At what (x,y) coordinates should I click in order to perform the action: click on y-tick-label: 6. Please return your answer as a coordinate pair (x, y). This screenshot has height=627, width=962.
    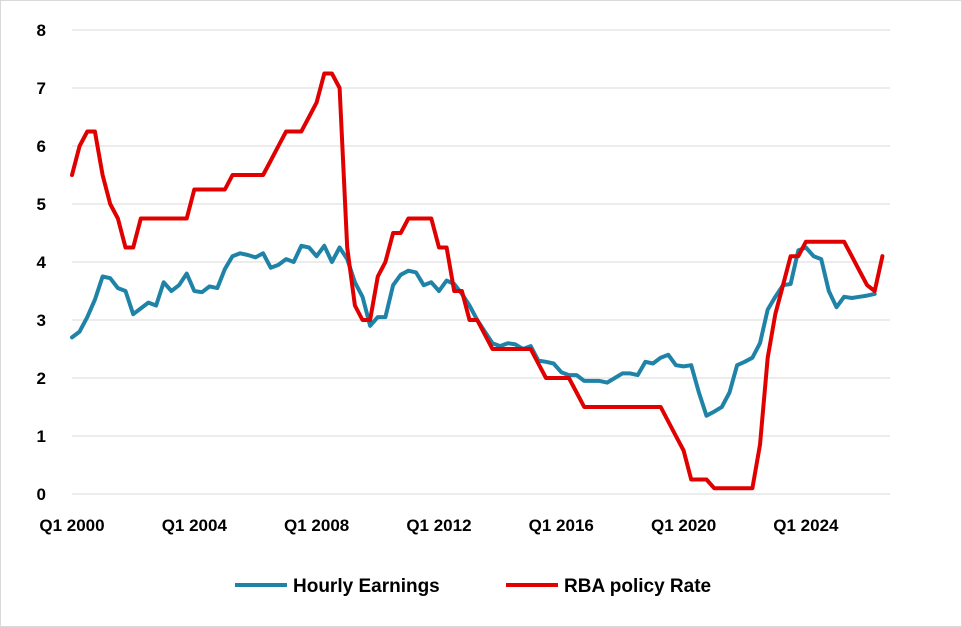
    Looking at the image, I should click on (41, 146).